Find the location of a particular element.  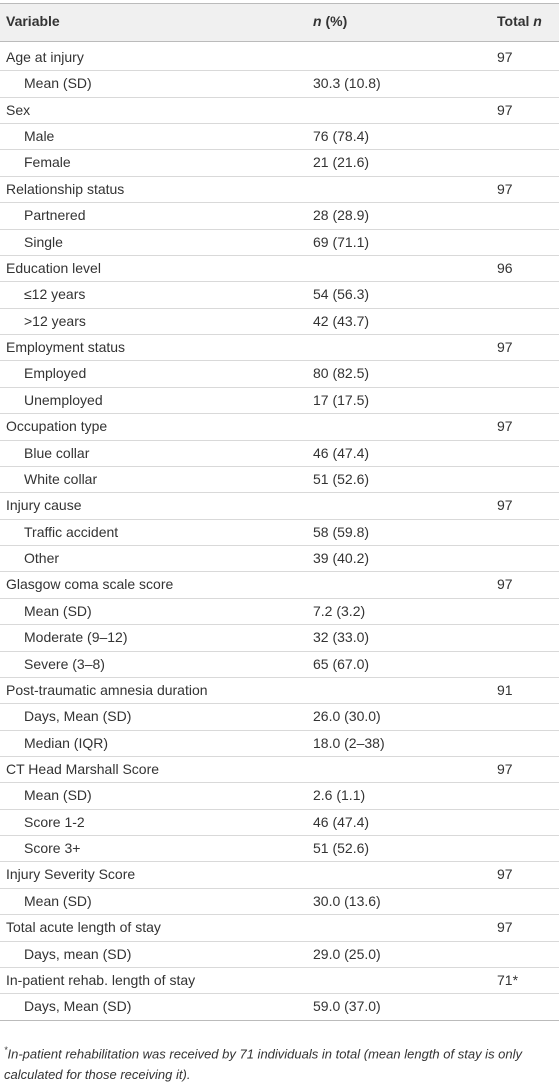

row-label: Male is located at coordinates (39, 136).